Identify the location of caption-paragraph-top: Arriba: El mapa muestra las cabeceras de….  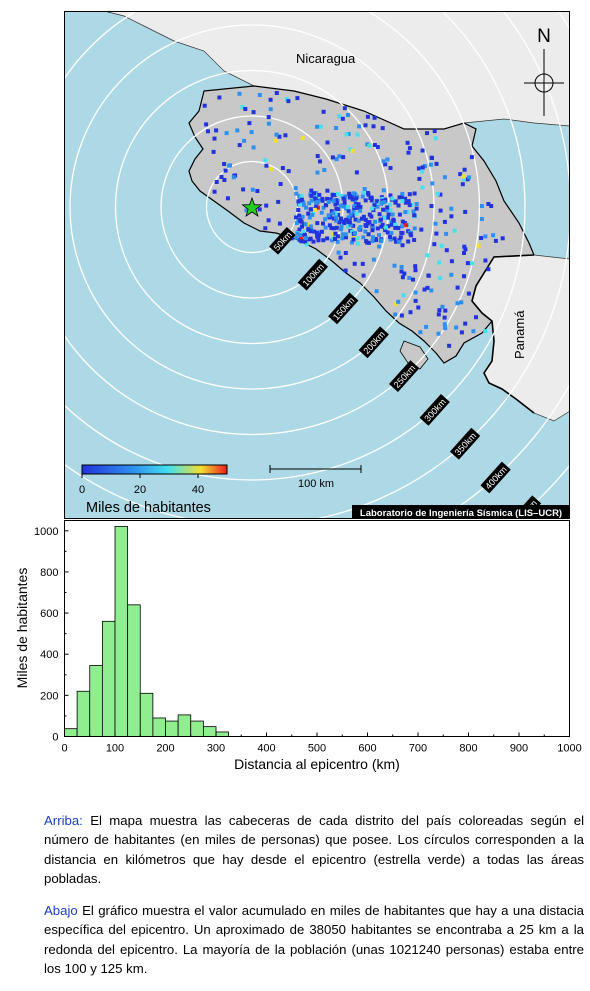
(314, 849).